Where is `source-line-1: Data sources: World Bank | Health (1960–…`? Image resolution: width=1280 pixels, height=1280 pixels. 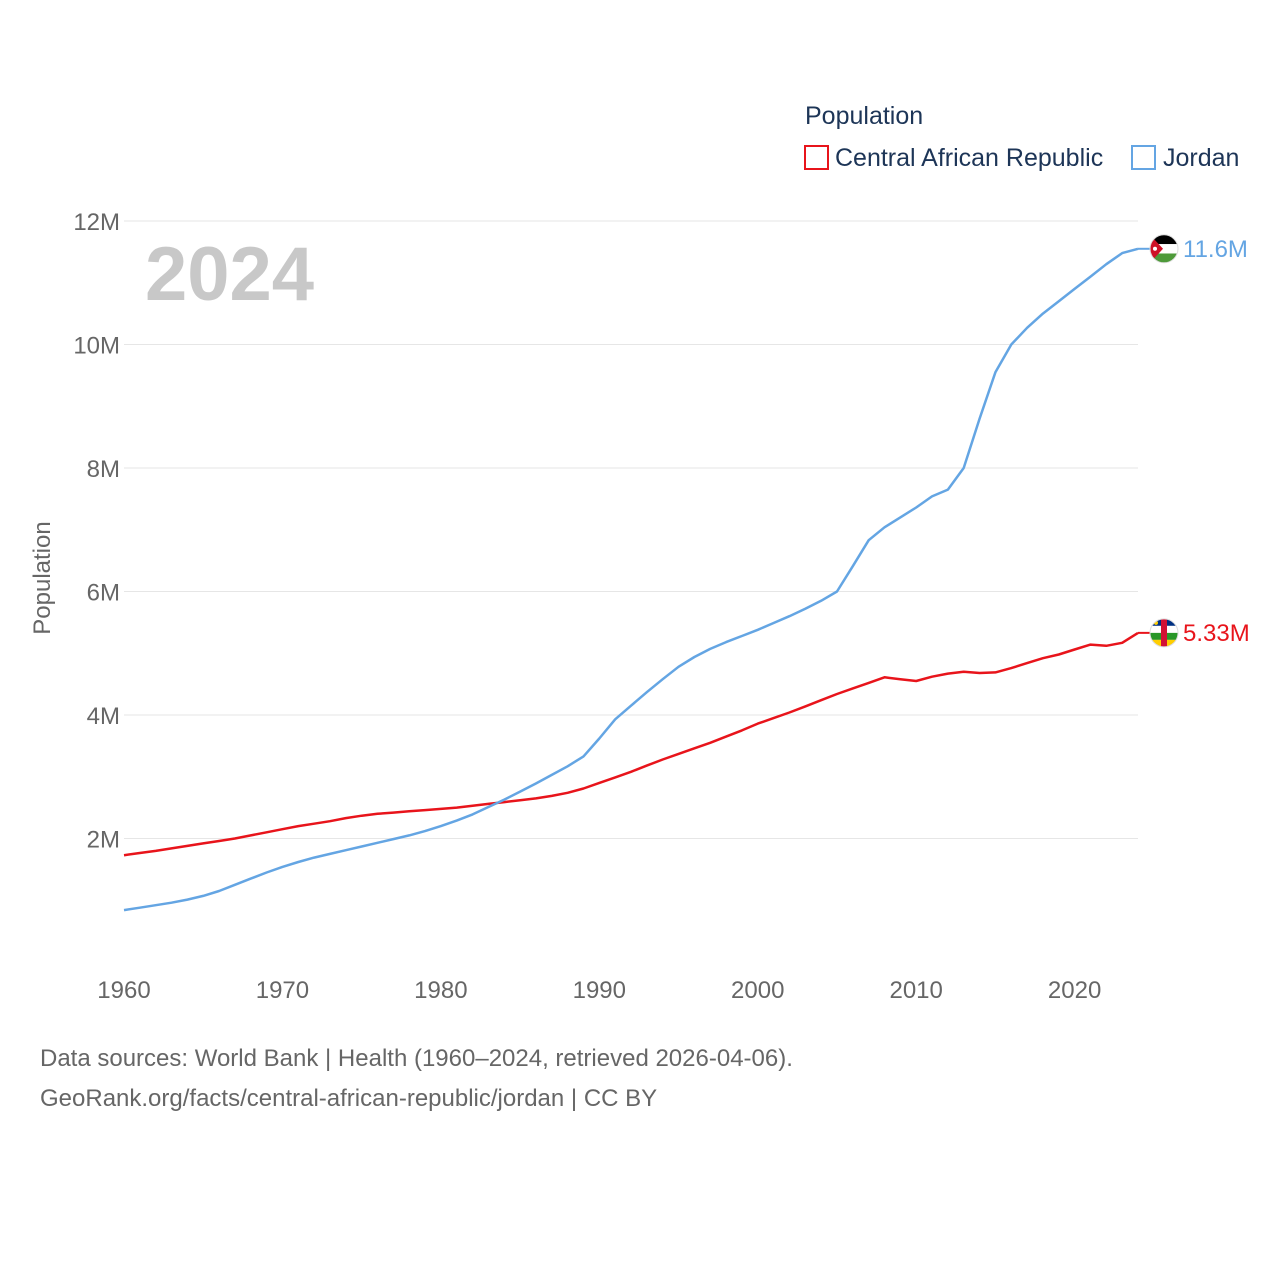 source-line-1: Data sources: World Bank | Health (1960–… is located at coordinates (416, 1058).